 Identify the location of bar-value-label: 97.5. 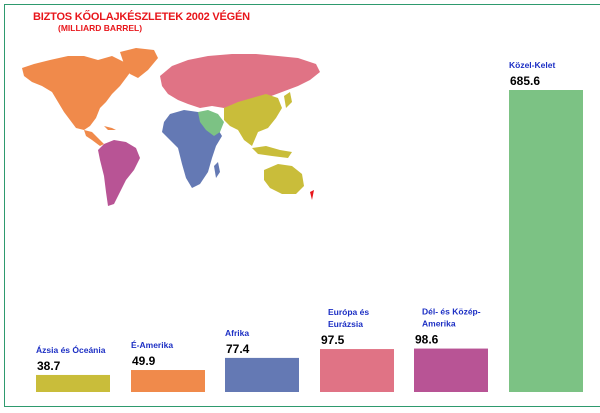
(333, 340).